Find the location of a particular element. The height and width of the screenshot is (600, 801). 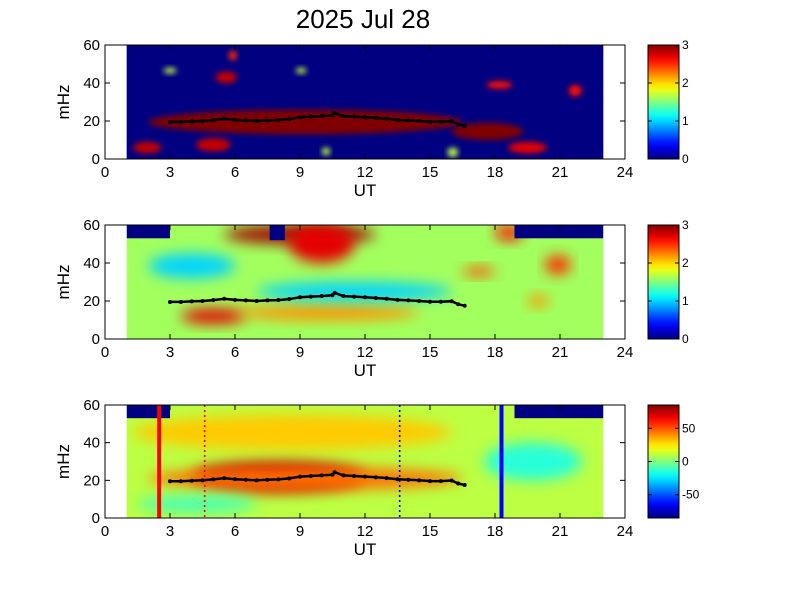

y-tick-label: 60 is located at coordinates (91, 405).